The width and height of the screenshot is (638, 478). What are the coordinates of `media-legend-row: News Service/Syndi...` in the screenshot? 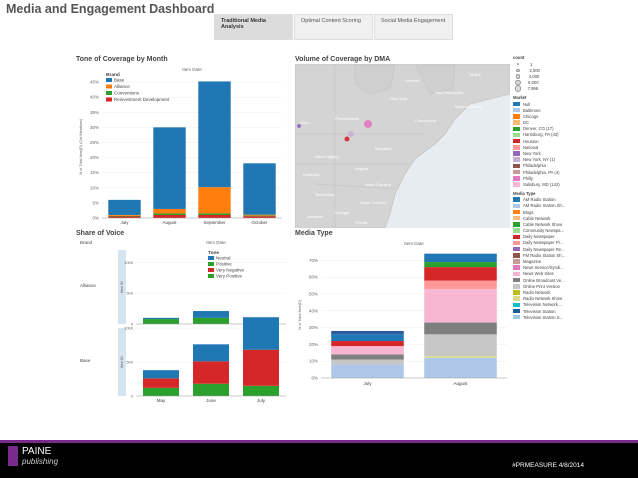 It's located at (553, 268).